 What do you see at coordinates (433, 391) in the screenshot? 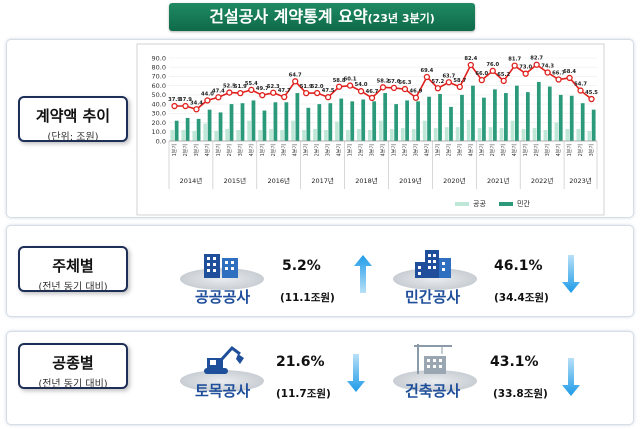
I see `building-name: 건축공사` at bounding box center [433, 391].